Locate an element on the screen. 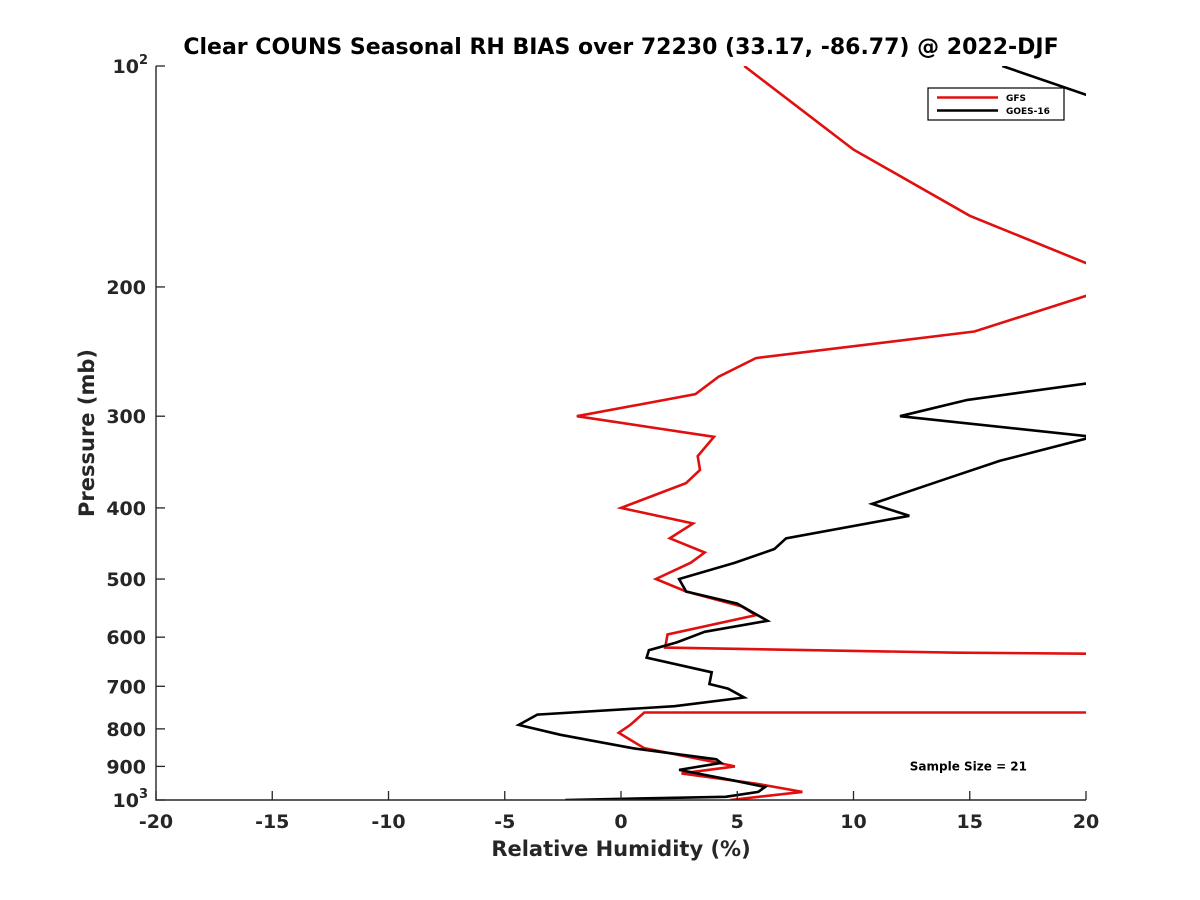 The width and height of the screenshot is (1200, 900). legend-box is located at coordinates (996, 104).